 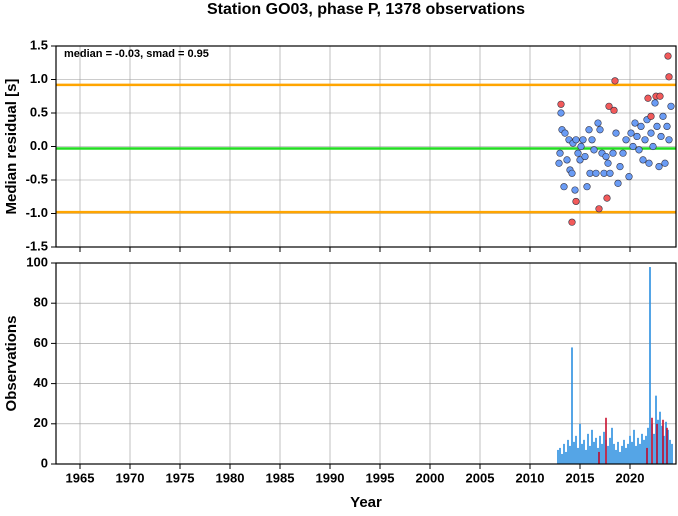 I want to click on y-tick-label: 0, so click(x=44, y=462).